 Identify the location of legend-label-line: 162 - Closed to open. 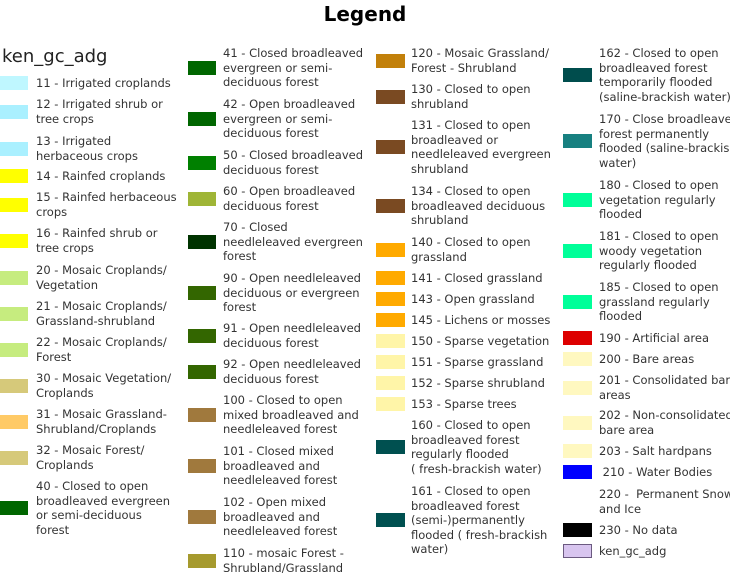
(659, 53).